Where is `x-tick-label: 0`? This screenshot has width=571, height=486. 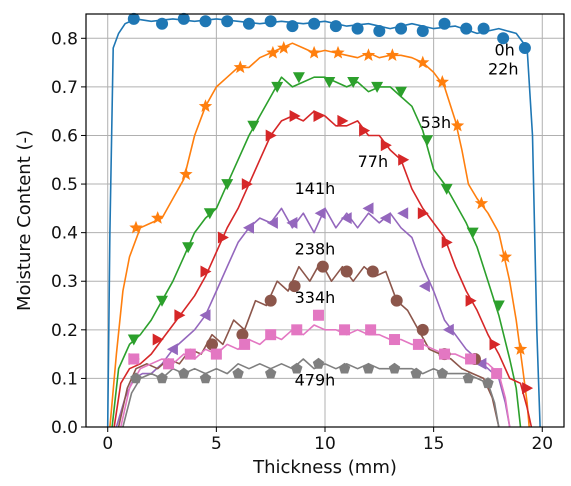 x-tick-label: 0 is located at coordinates (107, 444).